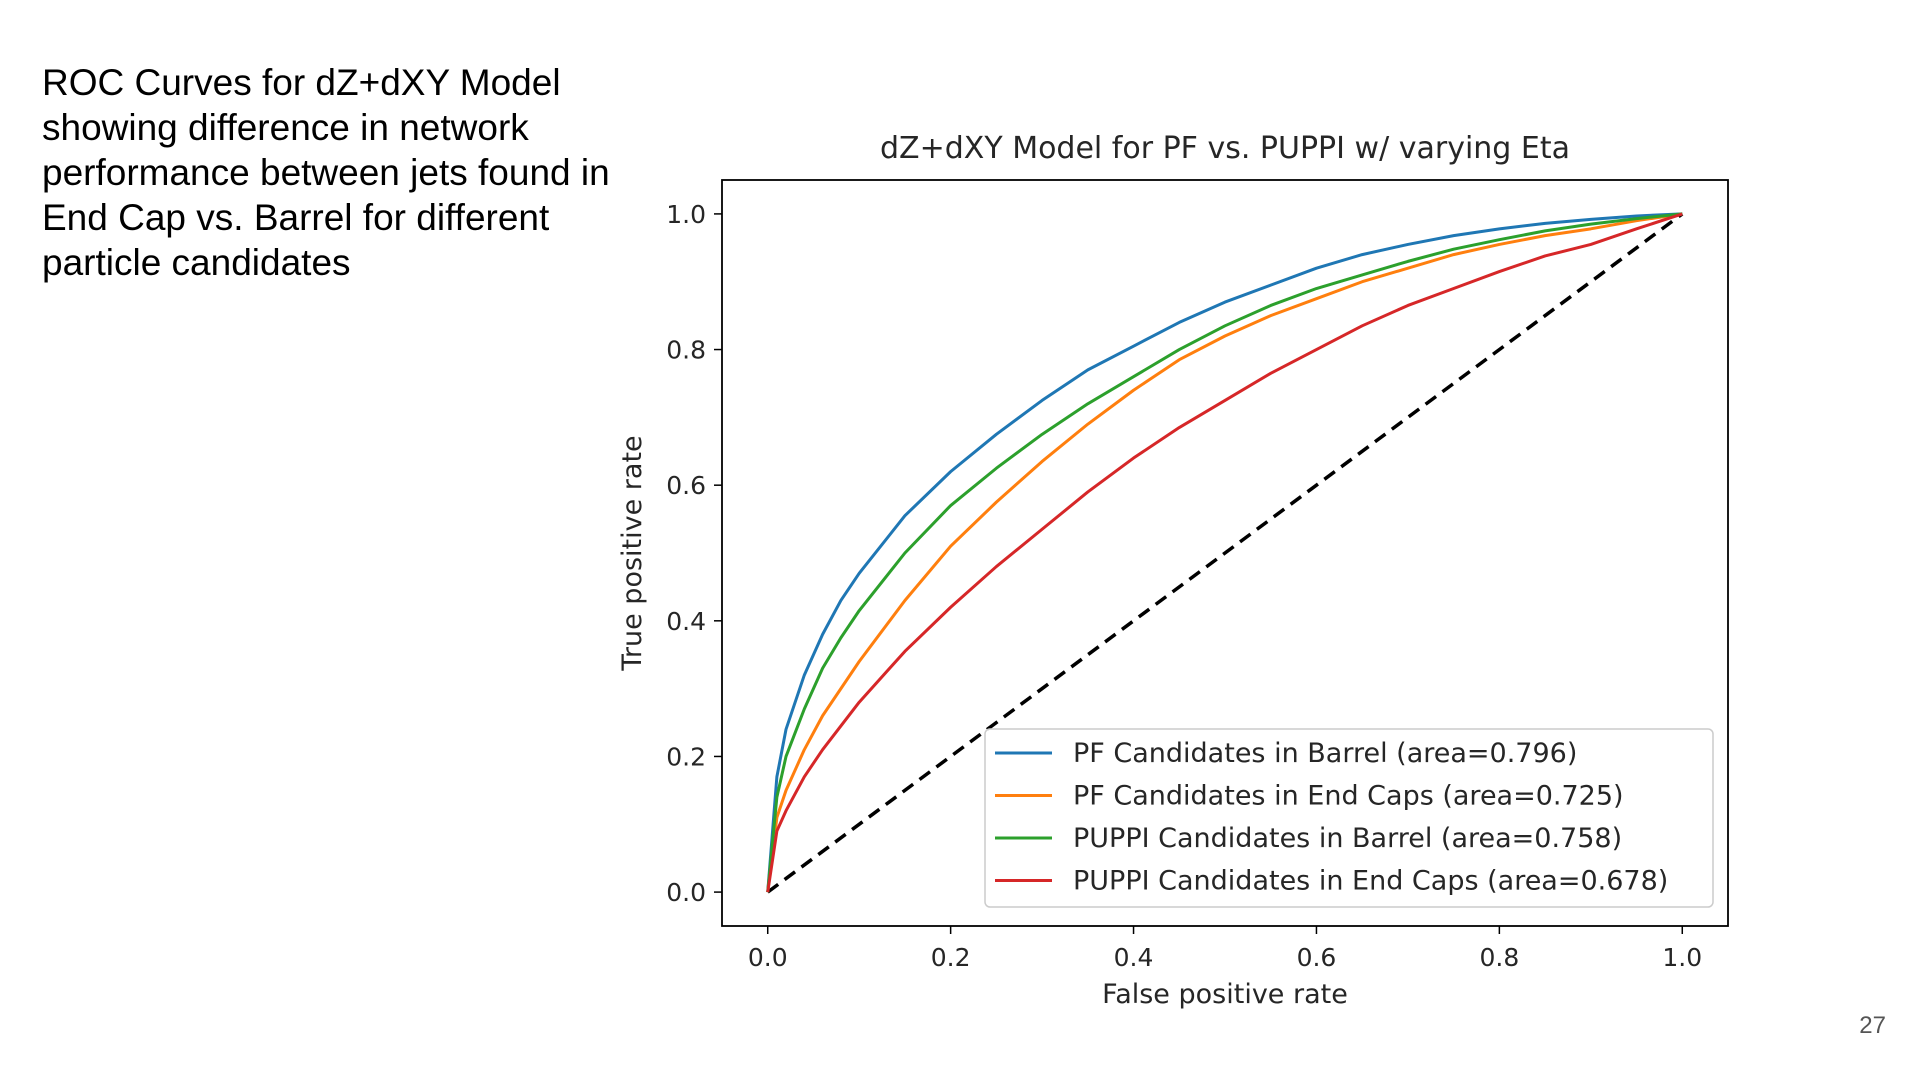  What do you see at coordinates (1347, 838) in the screenshot?
I see `legend-label: PUPPI Candidates in Barrel (area=0.758)` at bounding box center [1347, 838].